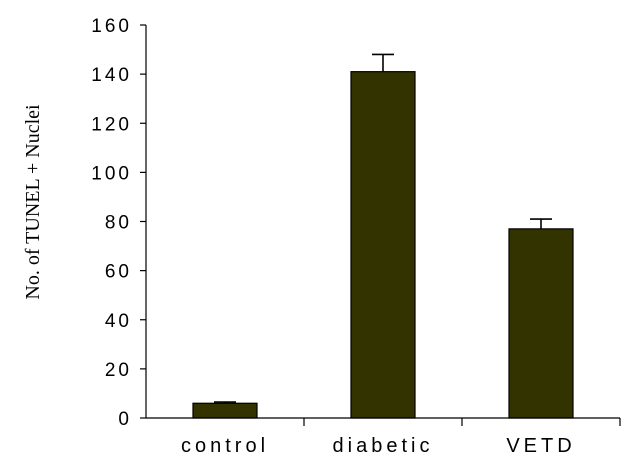 The width and height of the screenshot is (623, 462). I want to click on y-tick-label: 140, so click(111, 75).